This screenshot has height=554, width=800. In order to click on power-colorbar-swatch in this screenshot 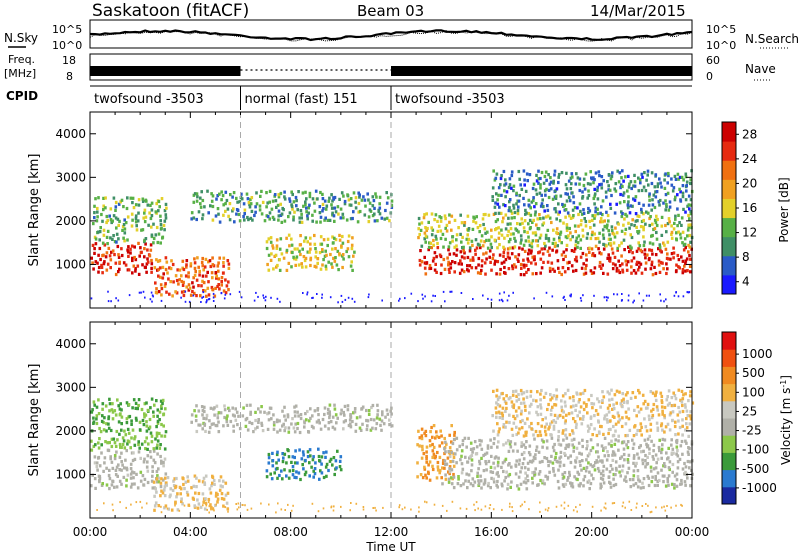, I will do `click(729, 132)`.